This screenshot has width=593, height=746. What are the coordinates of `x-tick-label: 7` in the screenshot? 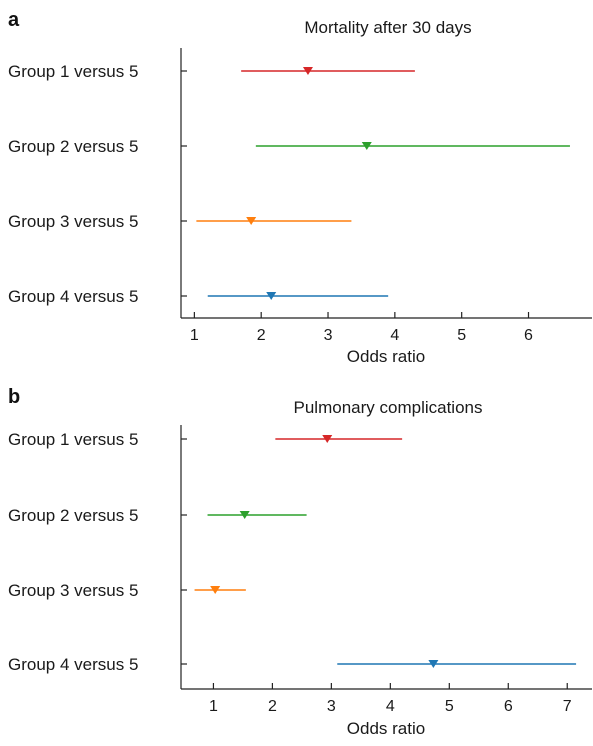 It's located at (567, 706).